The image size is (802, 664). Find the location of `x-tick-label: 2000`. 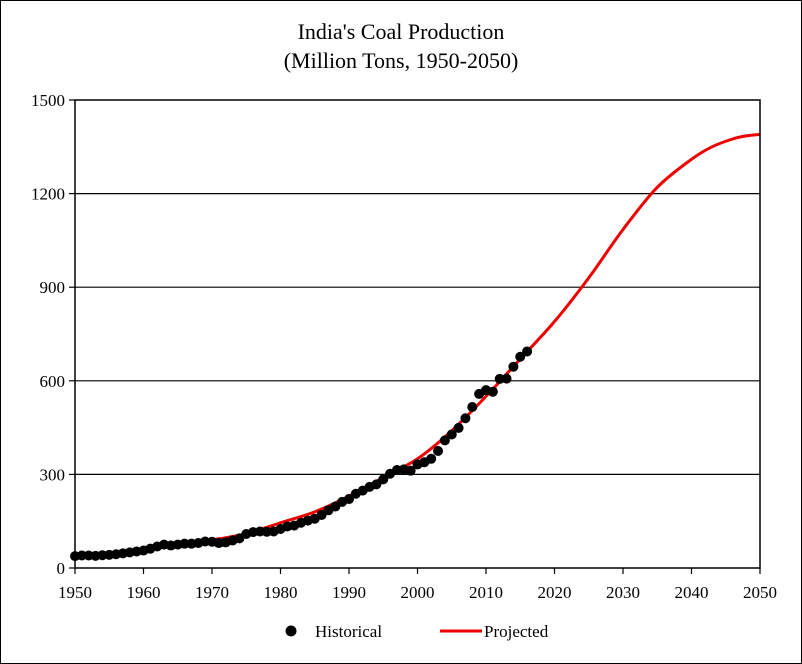

x-tick-label: 2000 is located at coordinates (418, 592).